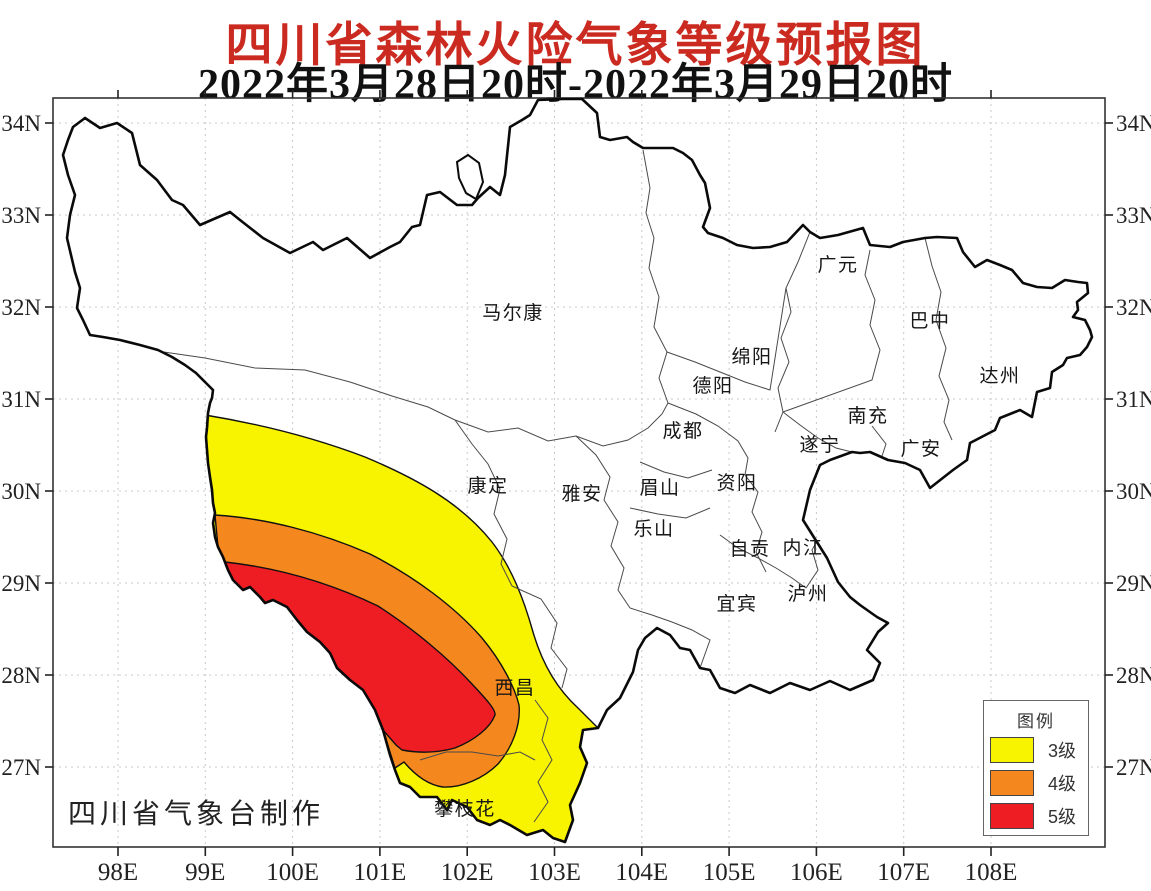 This screenshot has width=1151, height=891. What do you see at coordinates (991, 872) in the screenshot?
I see `lon-label: 108E` at bounding box center [991, 872].